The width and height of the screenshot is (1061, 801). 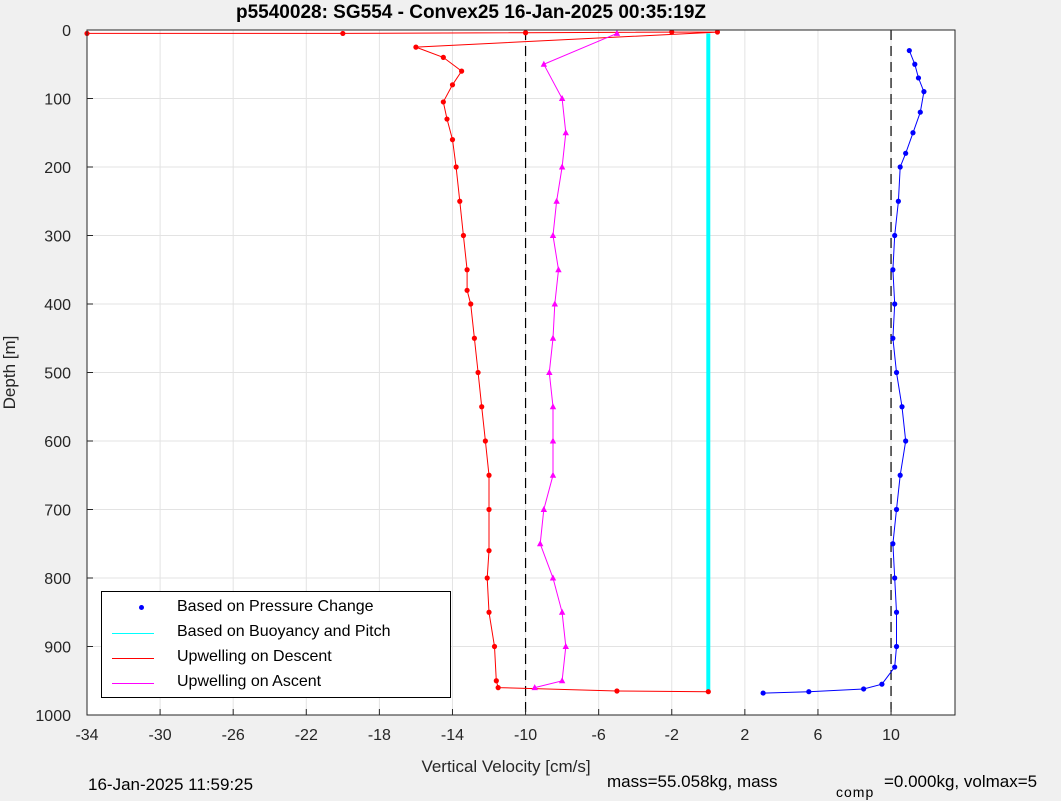 I want to click on x-tick-label: -22, so click(x=306, y=735).